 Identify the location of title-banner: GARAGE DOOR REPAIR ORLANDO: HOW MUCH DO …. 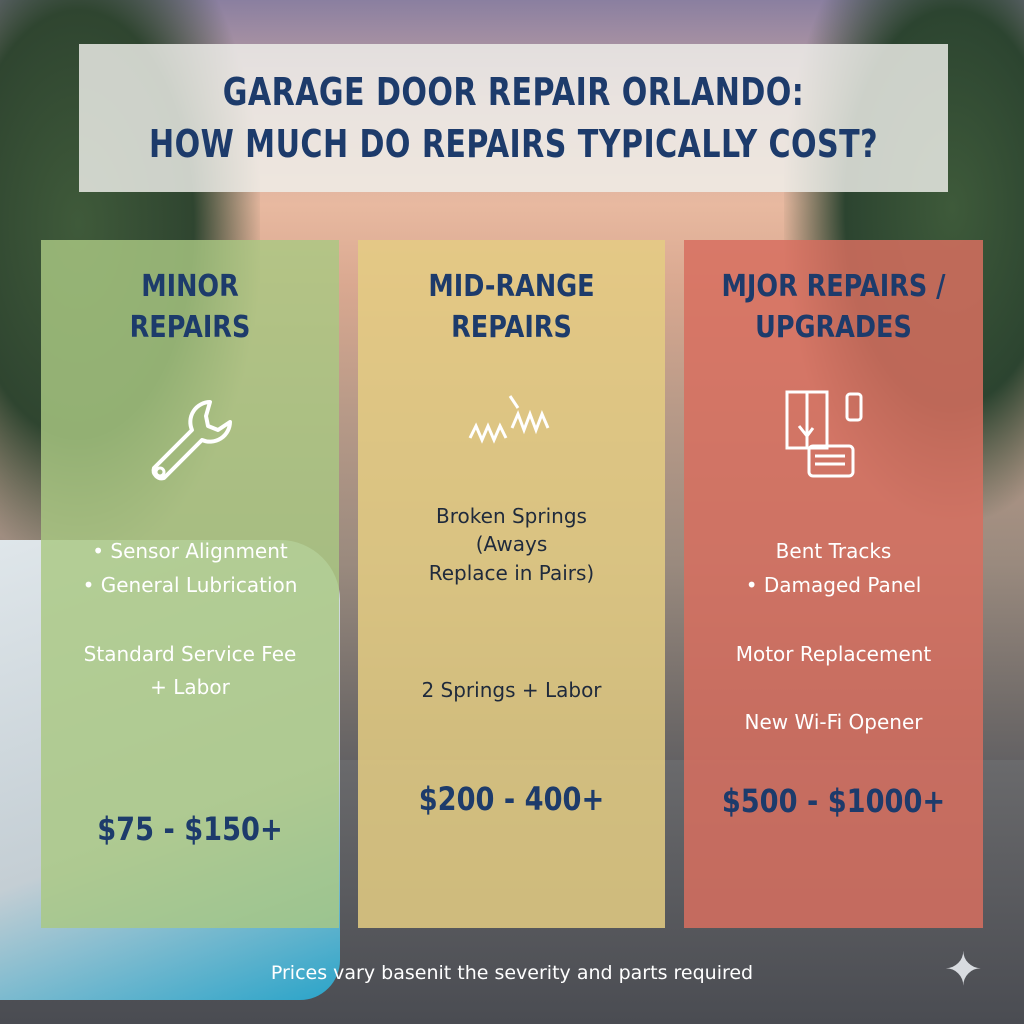
(513, 118).